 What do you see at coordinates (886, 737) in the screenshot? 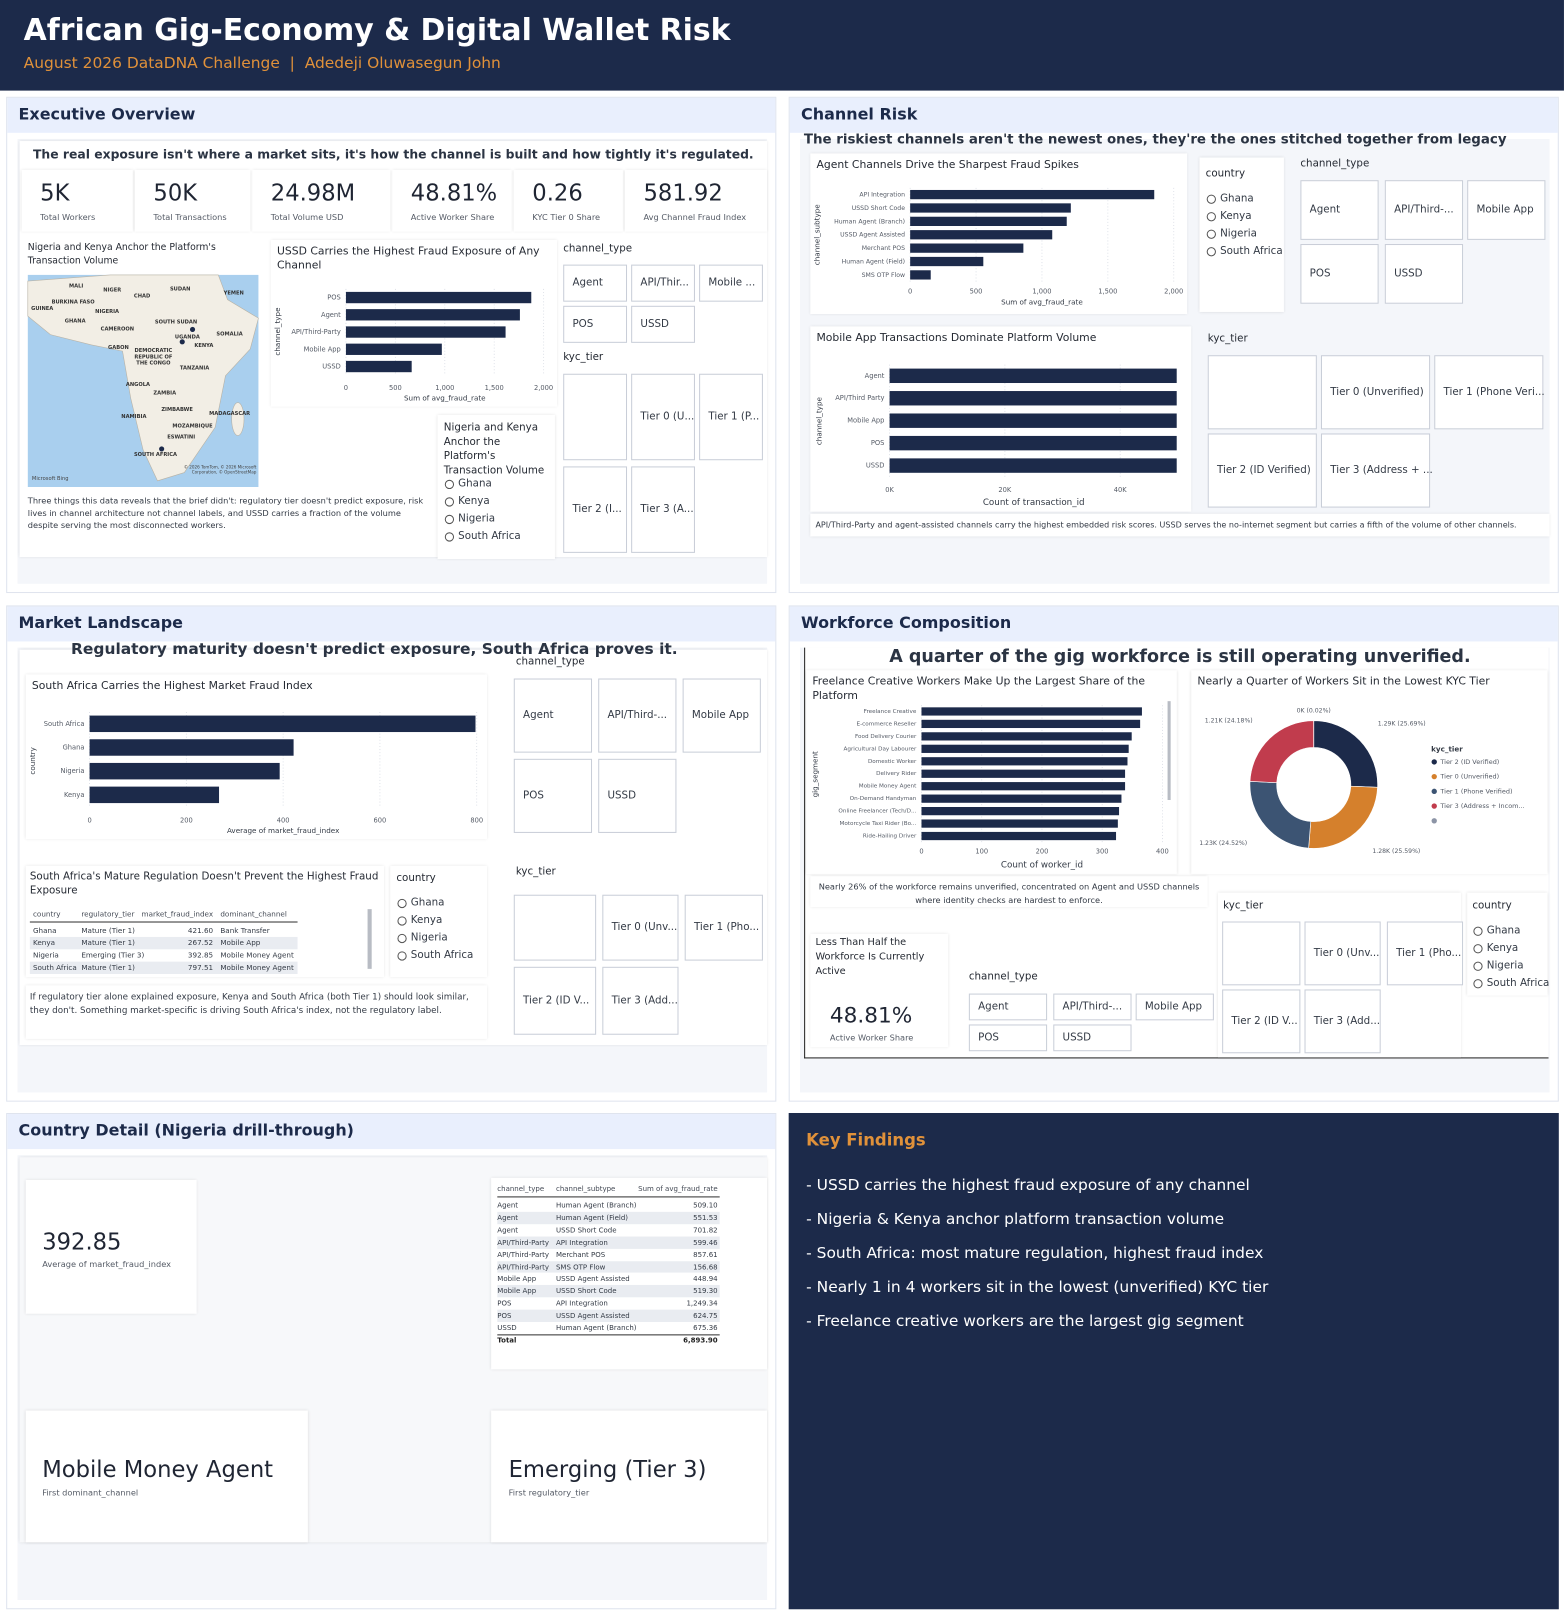
I see `y-tick-label: Food Delivery Courier` at bounding box center [886, 737].